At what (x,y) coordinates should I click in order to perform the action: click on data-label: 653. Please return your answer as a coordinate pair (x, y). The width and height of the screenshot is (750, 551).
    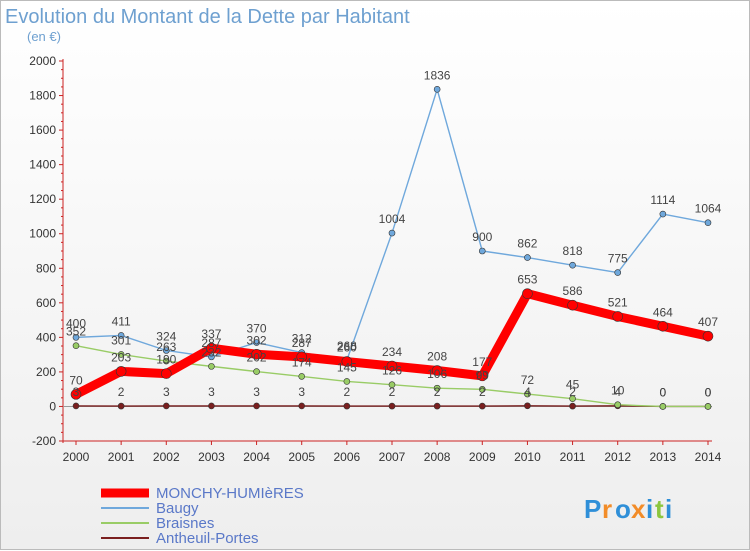
    Looking at the image, I should click on (527, 280).